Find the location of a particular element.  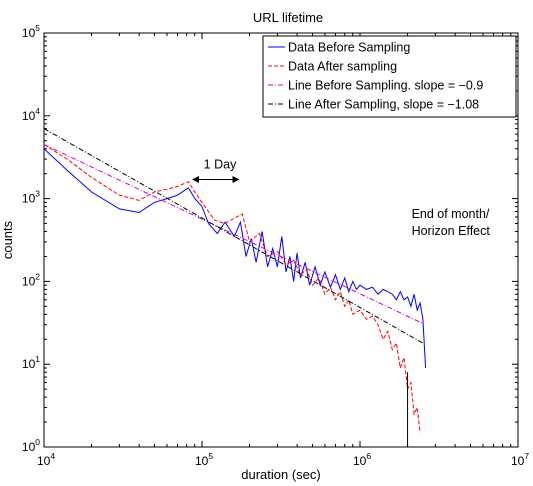

legend-label: Line After Sampling, slope = −1.08 is located at coordinates (383, 105).